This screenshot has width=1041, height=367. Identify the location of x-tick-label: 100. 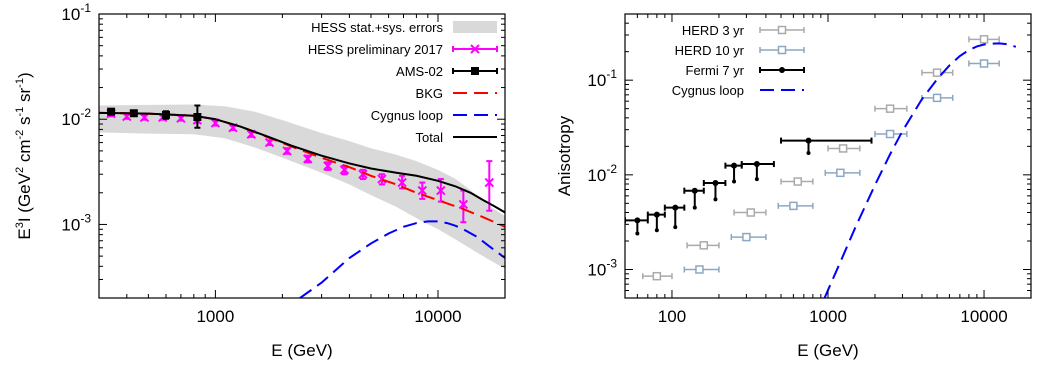
(672, 316).